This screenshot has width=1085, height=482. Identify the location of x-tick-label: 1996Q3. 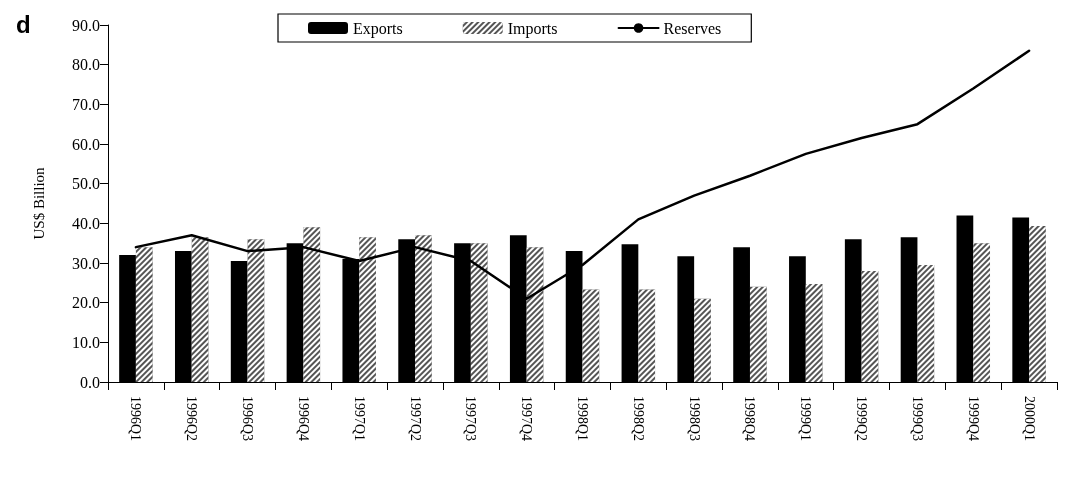
(248, 419).